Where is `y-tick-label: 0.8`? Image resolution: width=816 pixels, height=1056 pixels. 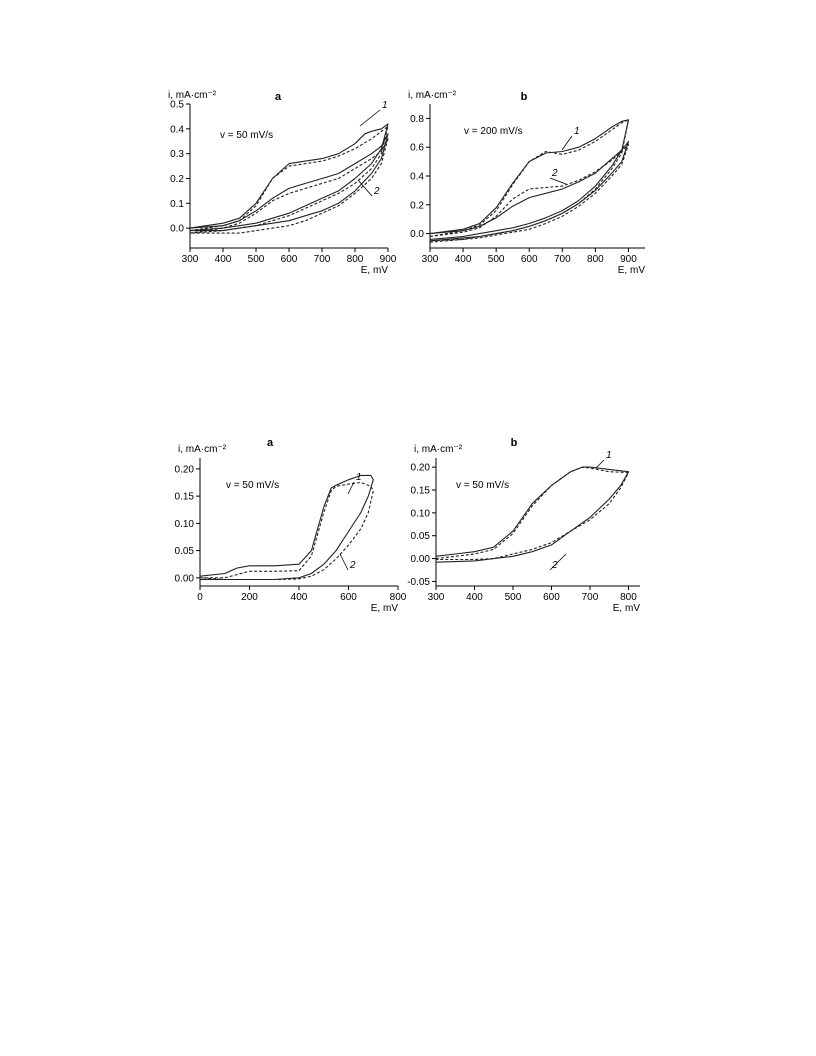
y-tick-label: 0.8 is located at coordinates (417, 119).